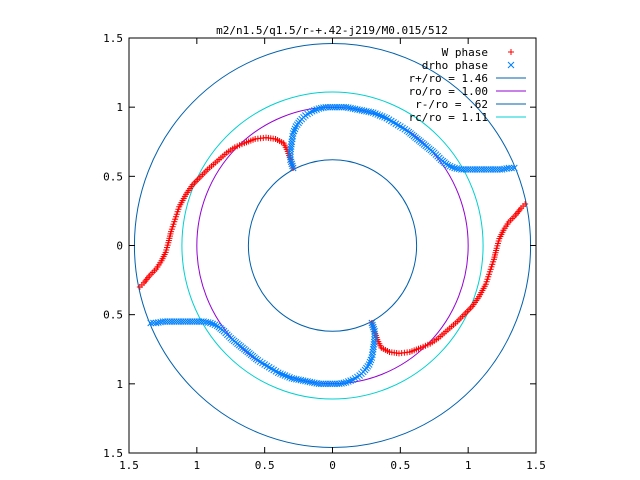 This screenshot has width=640, height=480. Describe the element at coordinates (448, 78) in the screenshot. I see `legend-label: r+/ro = 1.46` at that location.